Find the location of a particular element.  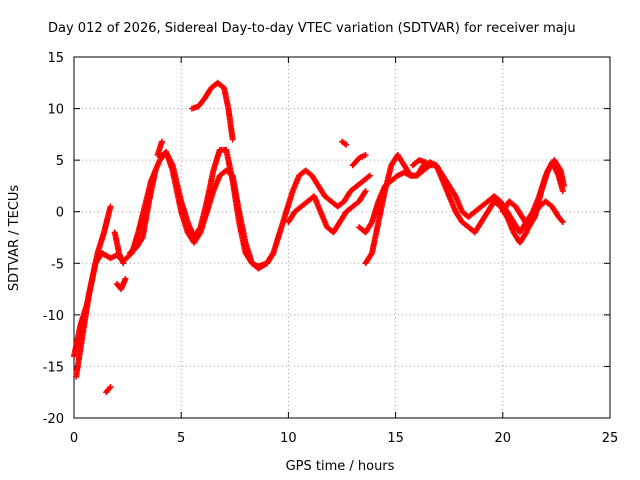

y-tick-label: -15 is located at coordinates (53, 367).